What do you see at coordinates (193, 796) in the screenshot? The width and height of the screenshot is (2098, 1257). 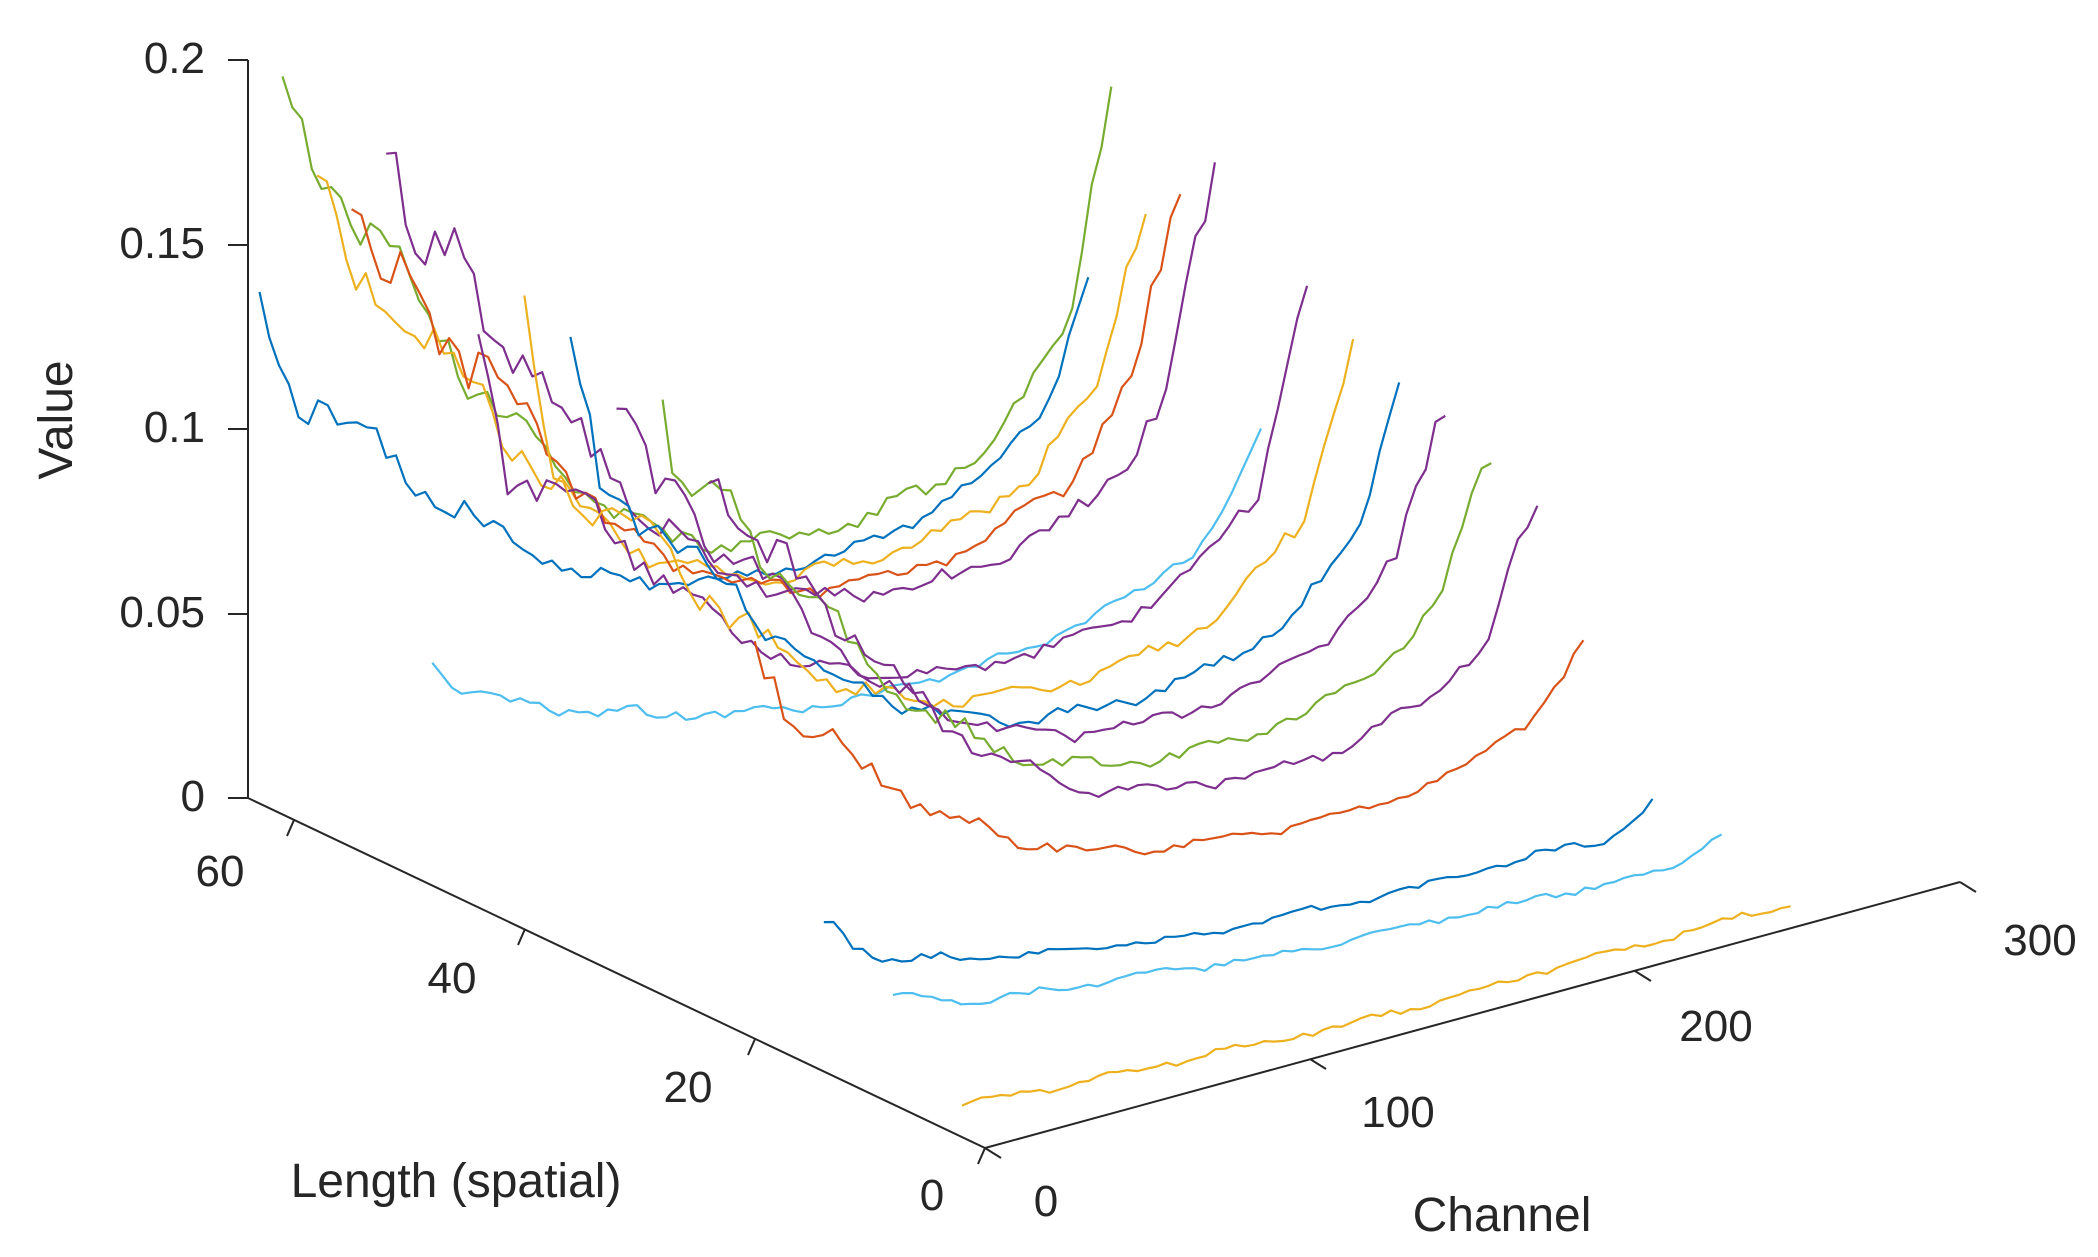 I see `z-tick-label-0: 0` at bounding box center [193, 796].